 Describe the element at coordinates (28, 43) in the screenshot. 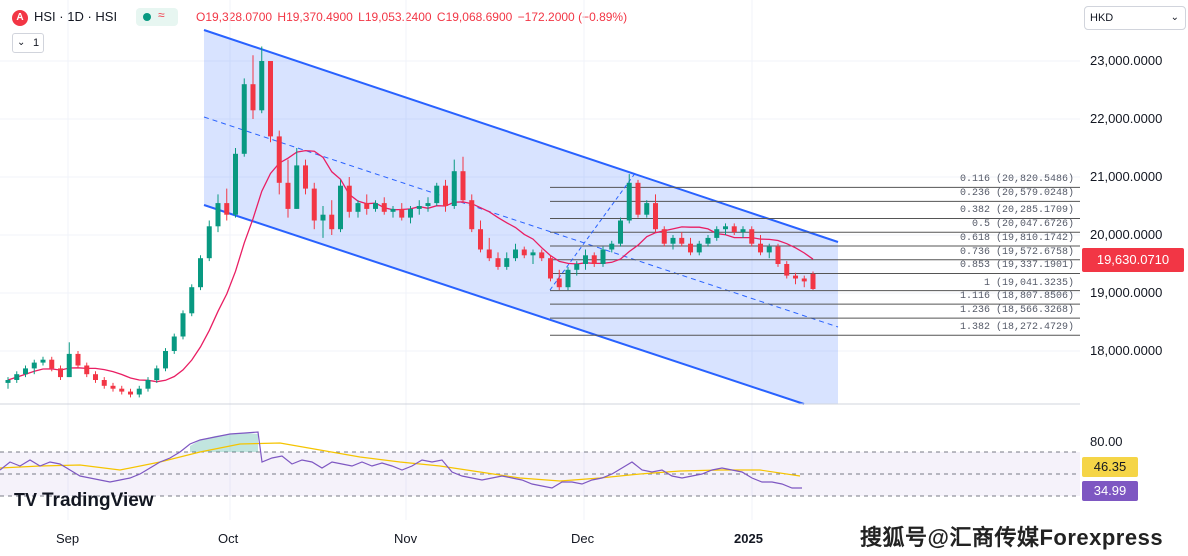

I see `indicator-collapse-button: ⌄ 1` at that location.